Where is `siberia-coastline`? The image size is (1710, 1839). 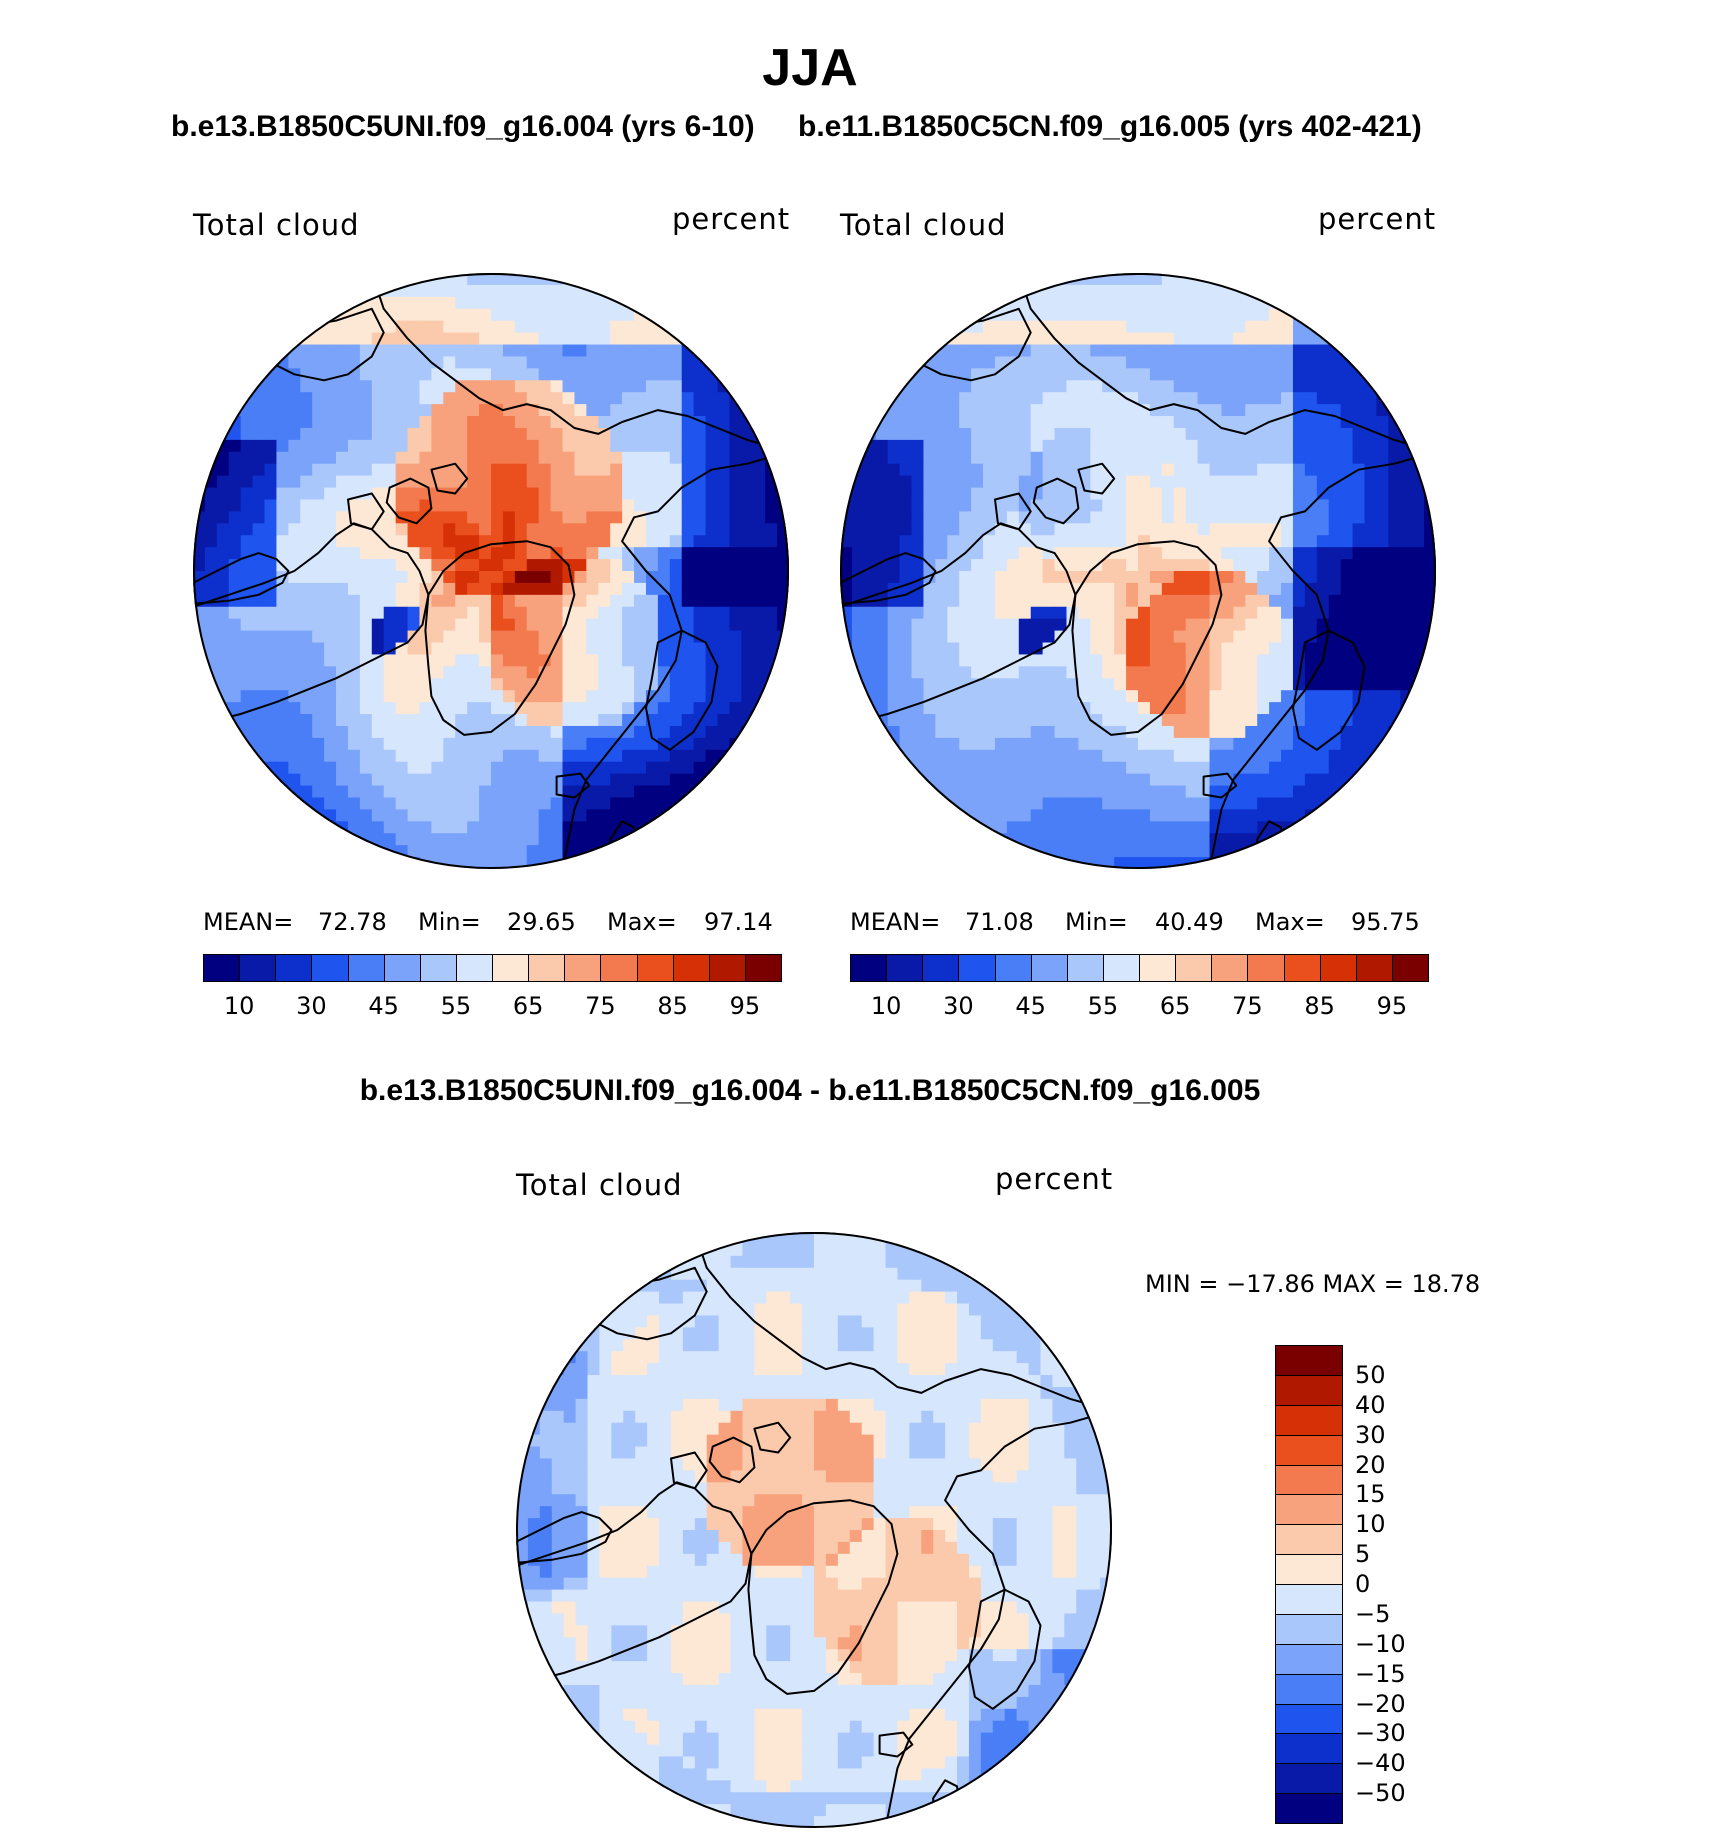
siberia-coastline is located at coordinates (579, 363).